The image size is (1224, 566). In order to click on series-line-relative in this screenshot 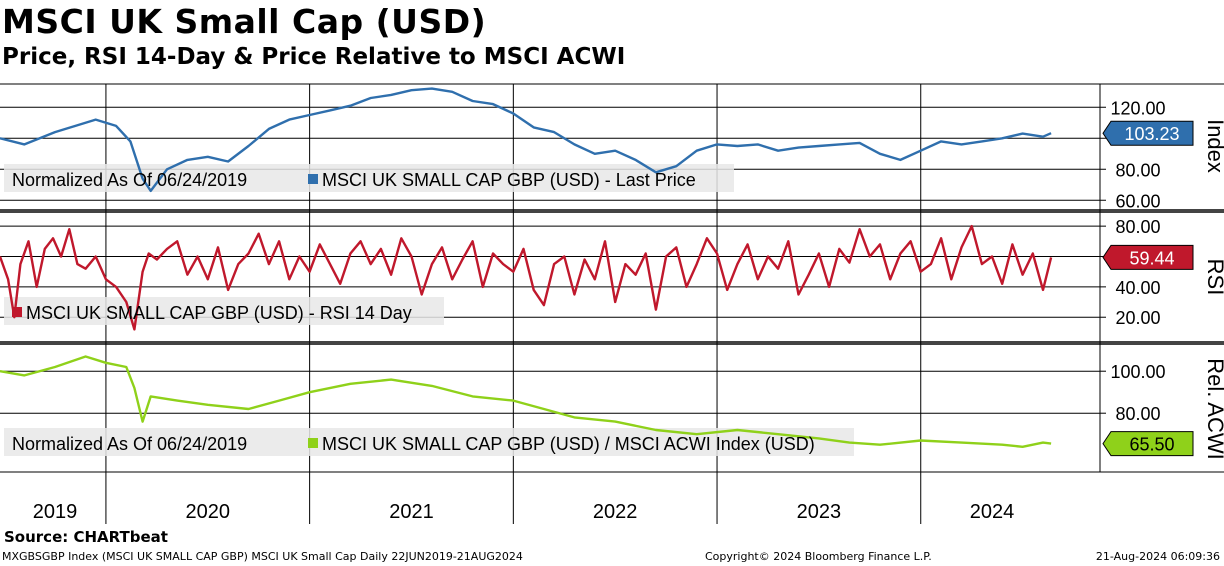, I will do `click(526, 401)`.